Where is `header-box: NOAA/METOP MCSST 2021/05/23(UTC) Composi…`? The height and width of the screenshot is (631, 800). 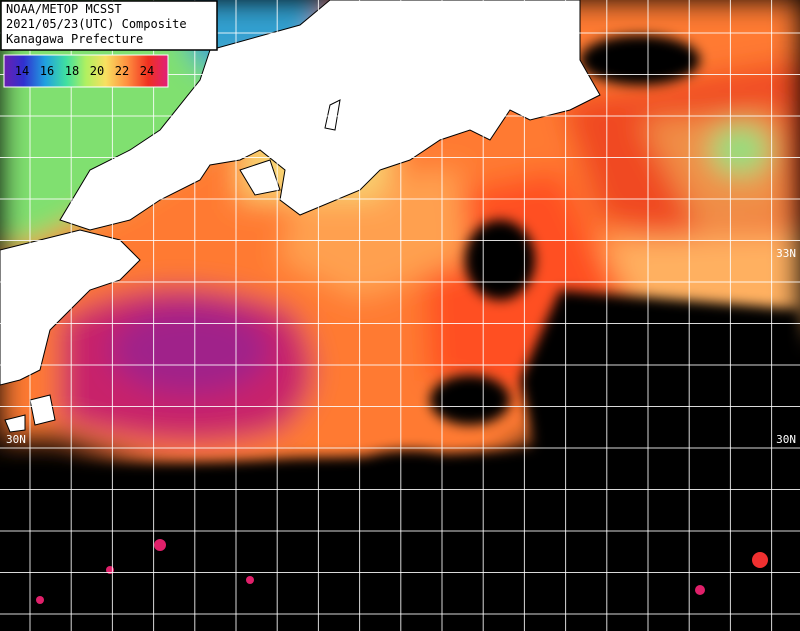
header-box: NOAA/METOP MCSST 2021/05/23(UTC) Composi… is located at coordinates (109, 25).